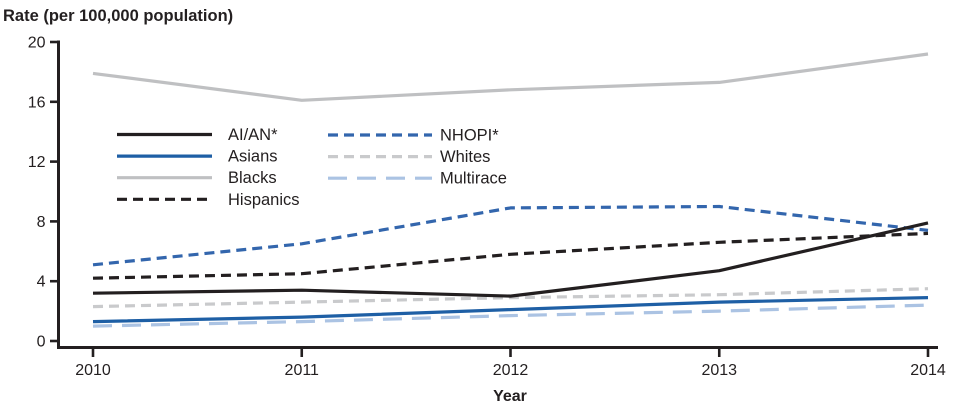 The width and height of the screenshot is (960, 413). Describe the element at coordinates (93, 370) in the screenshot. I see `x-tick-label-2010: 2010` at that location.